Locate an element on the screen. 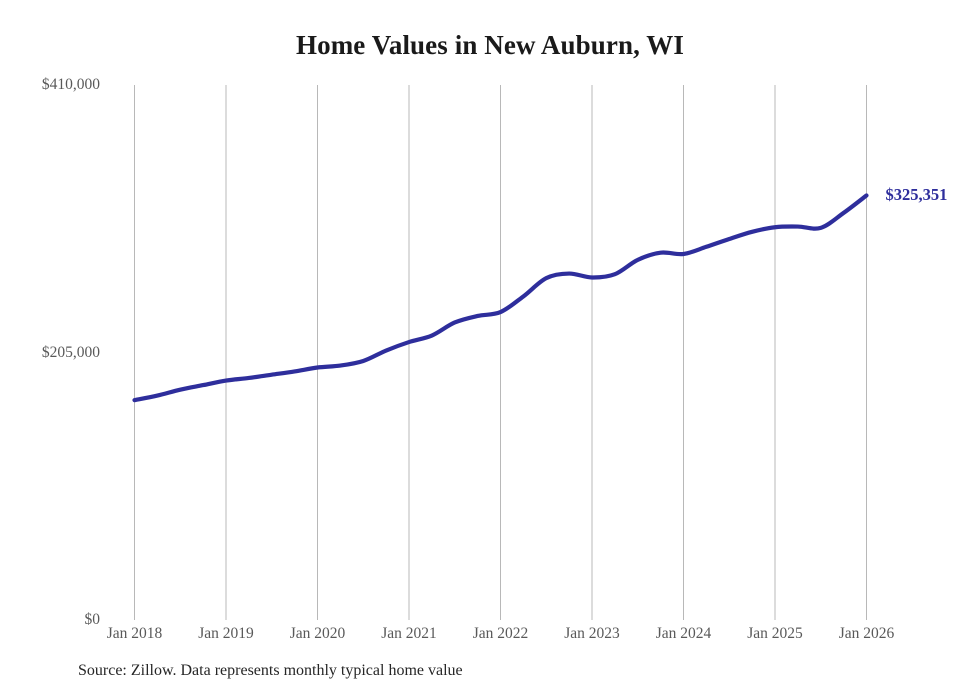 This screenshot has height=699, width=980. x-tick-label: Jan 2018 is located at coordinates (134, 633).